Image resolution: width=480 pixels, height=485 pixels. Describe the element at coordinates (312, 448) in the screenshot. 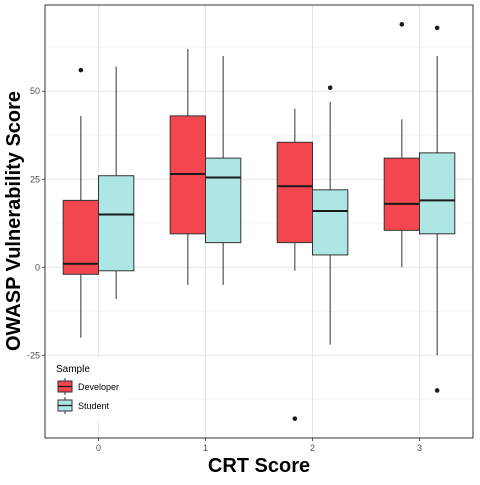

I see `x-tick-label: 2` at that location.